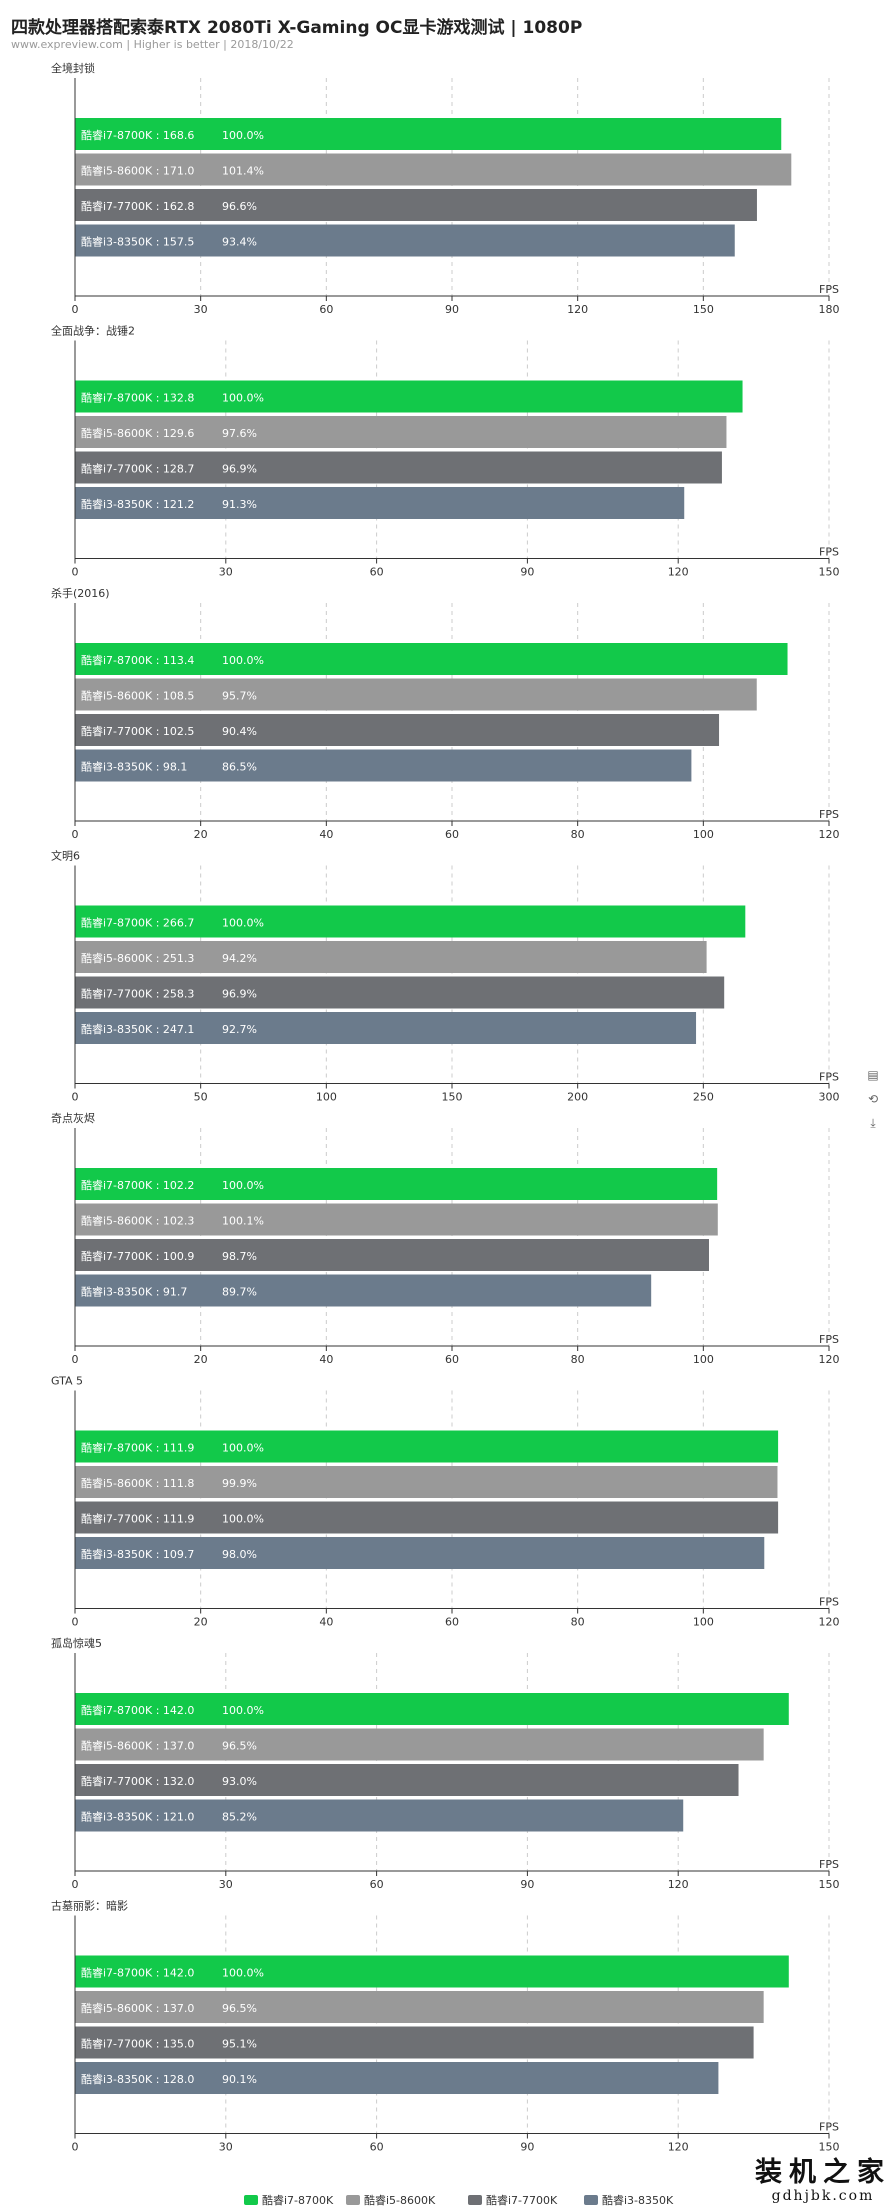  I want to click on bar-label: 酷睿i3-8350K : 121.0, so click(137, 1817).